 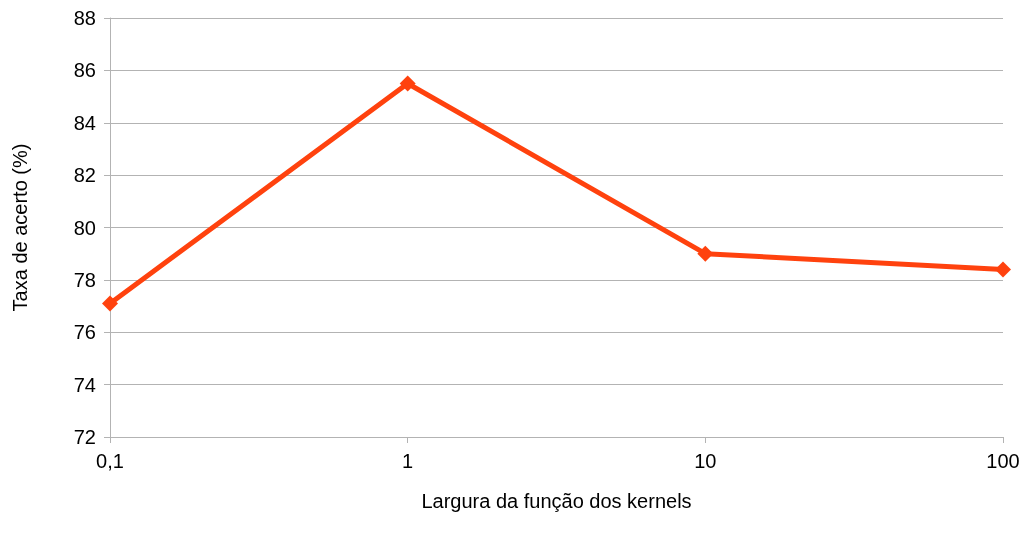 I want to click on y-tick-label: 80, so click(x=84, y=227).